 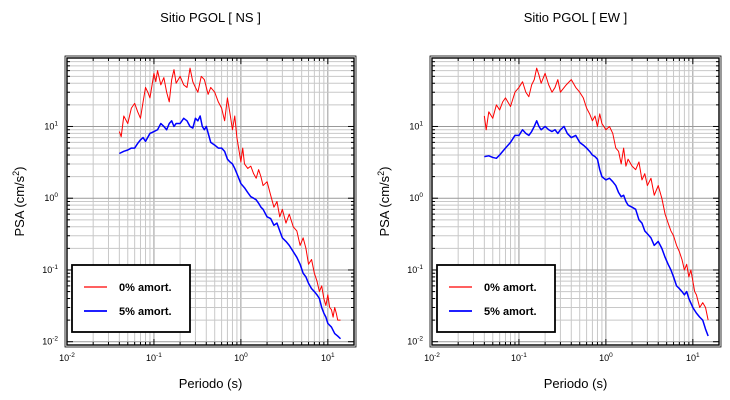 What do you see at coordinates (576, 17) in the screenshot?
I see `chart-title: Sitio PGOL [ EW ]` at bounding box center [576, 17].